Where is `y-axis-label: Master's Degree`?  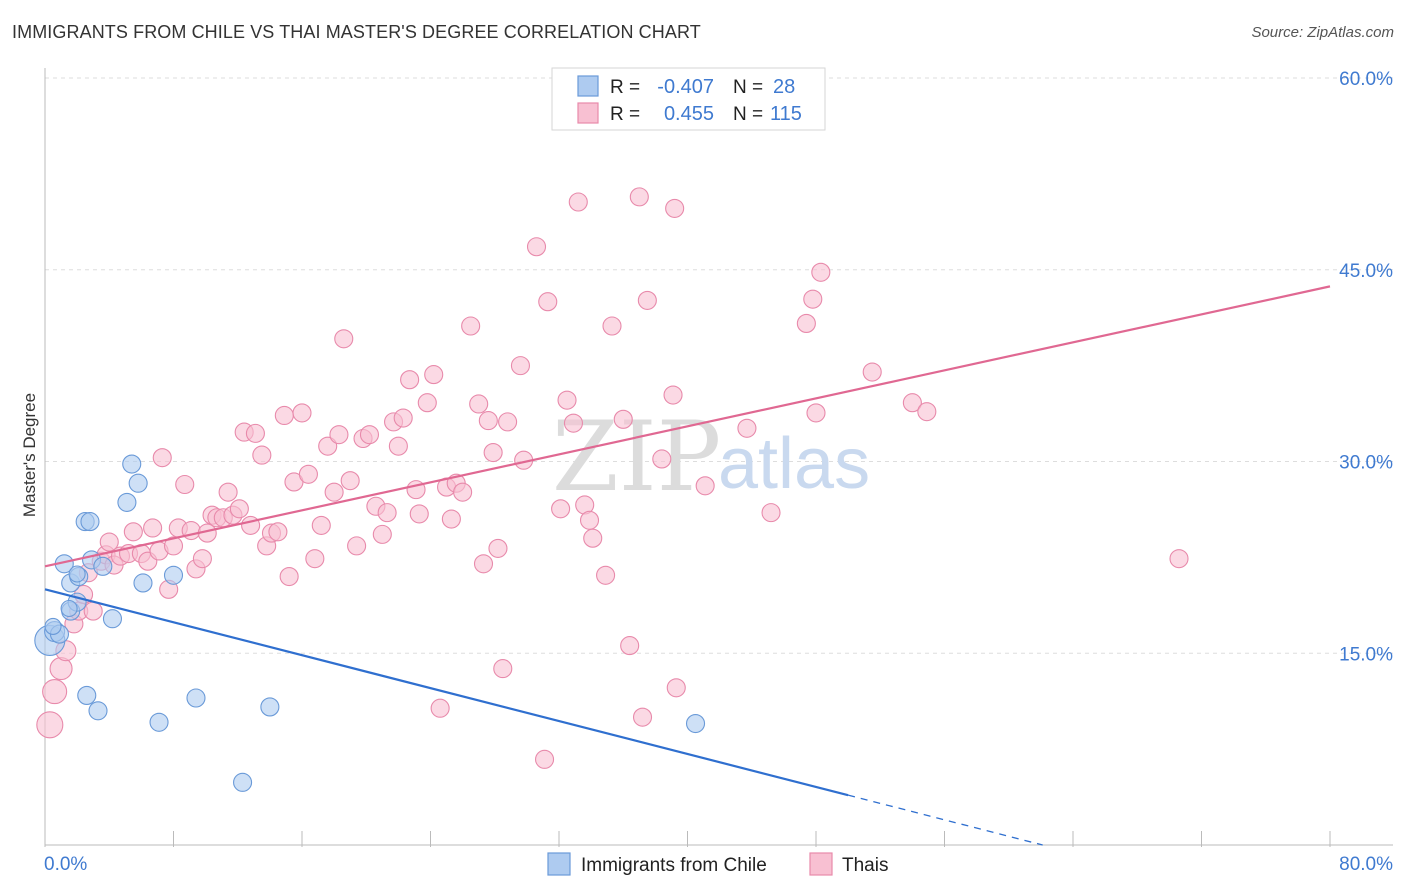
y-axis-label: Master's Degree is located at coordinates (29, 455).